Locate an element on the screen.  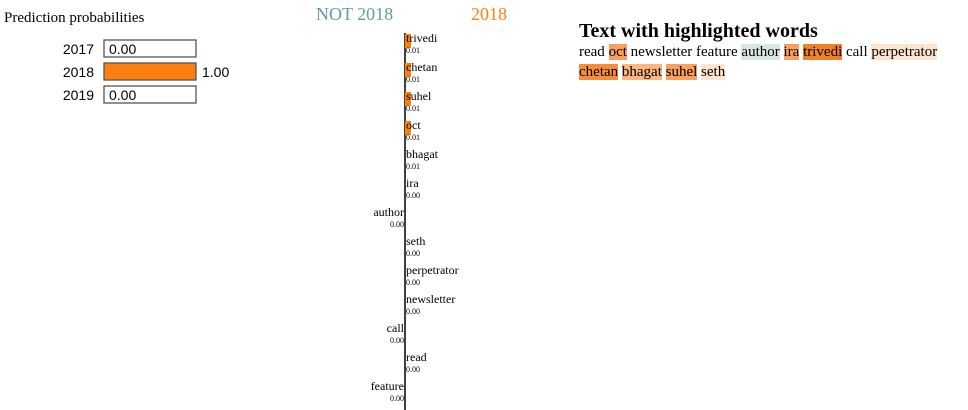
proba-category-label: 2018 is located at coordinates (78, 72).